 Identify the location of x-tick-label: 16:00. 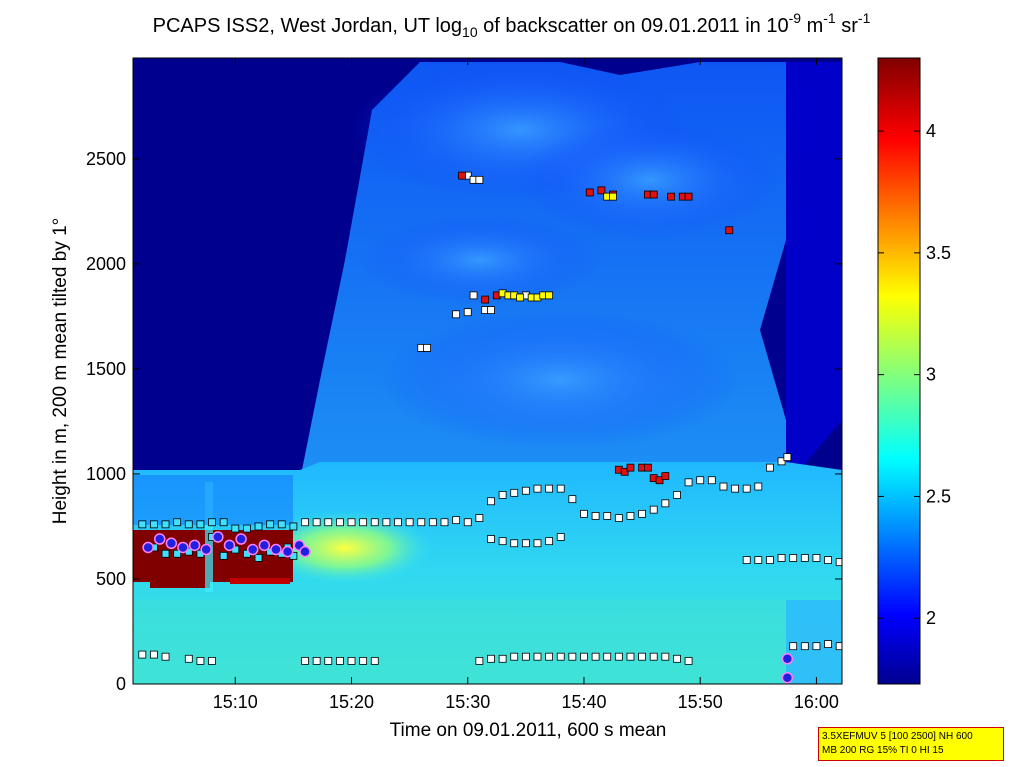
(816, 702).